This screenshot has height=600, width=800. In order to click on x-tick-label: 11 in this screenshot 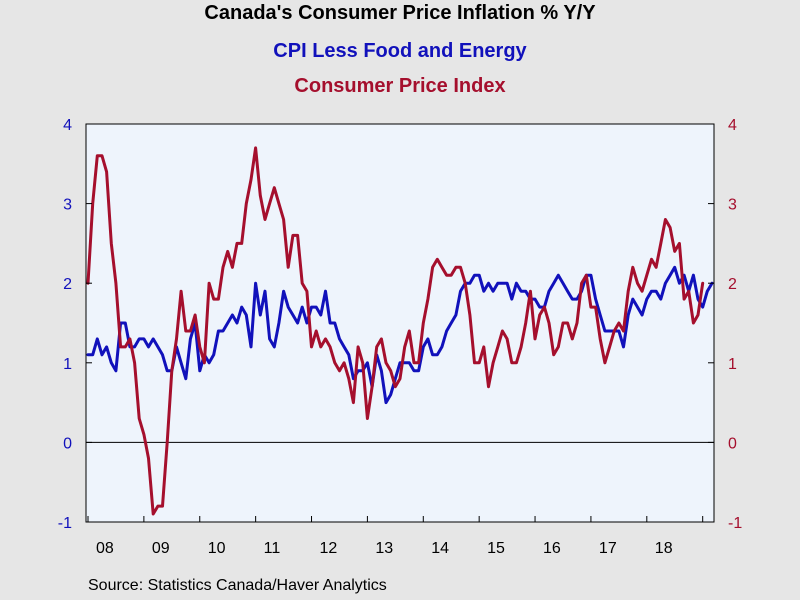, I will do `click(272, 548)`.